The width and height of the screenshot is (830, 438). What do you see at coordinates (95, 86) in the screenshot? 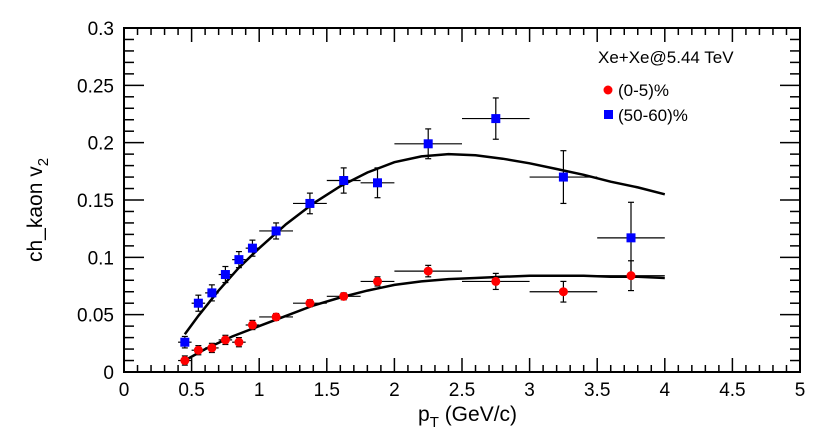
I see `y-tick-label: 0.25` at bounding box center [95, 86].